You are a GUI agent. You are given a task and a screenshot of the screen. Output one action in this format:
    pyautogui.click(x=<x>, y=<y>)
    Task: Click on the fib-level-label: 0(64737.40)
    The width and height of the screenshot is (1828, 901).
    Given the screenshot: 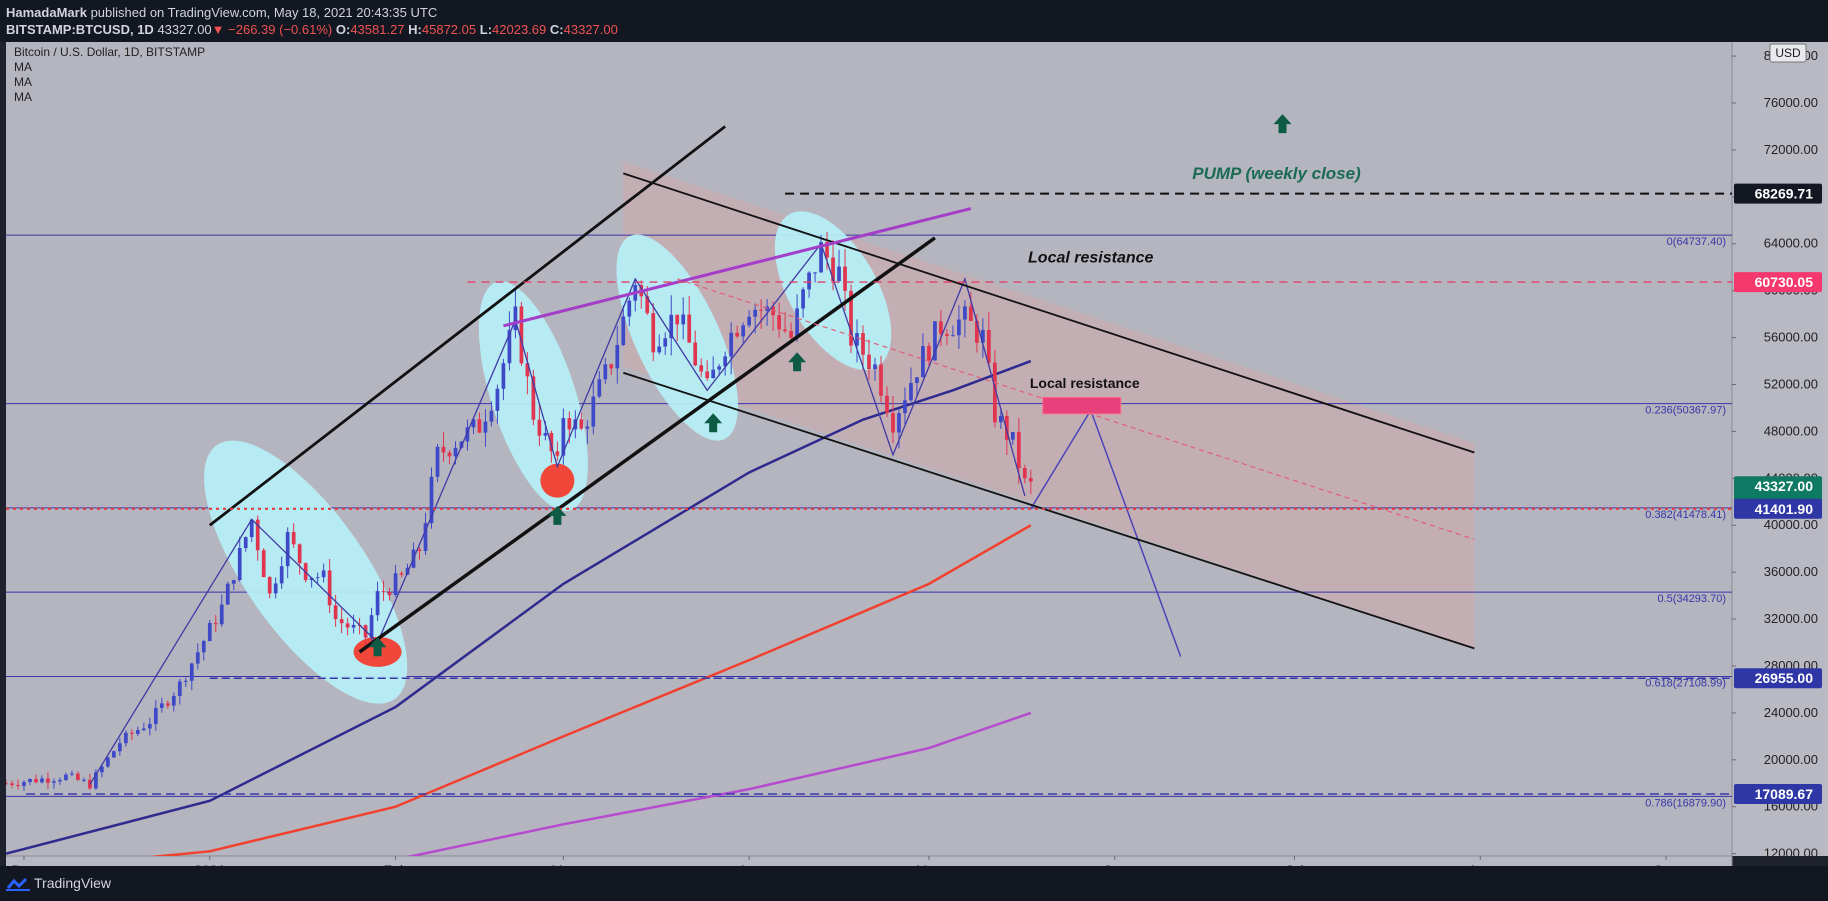 What is the action you would take?
    pyautogui.click(x=1696, y=242)
    